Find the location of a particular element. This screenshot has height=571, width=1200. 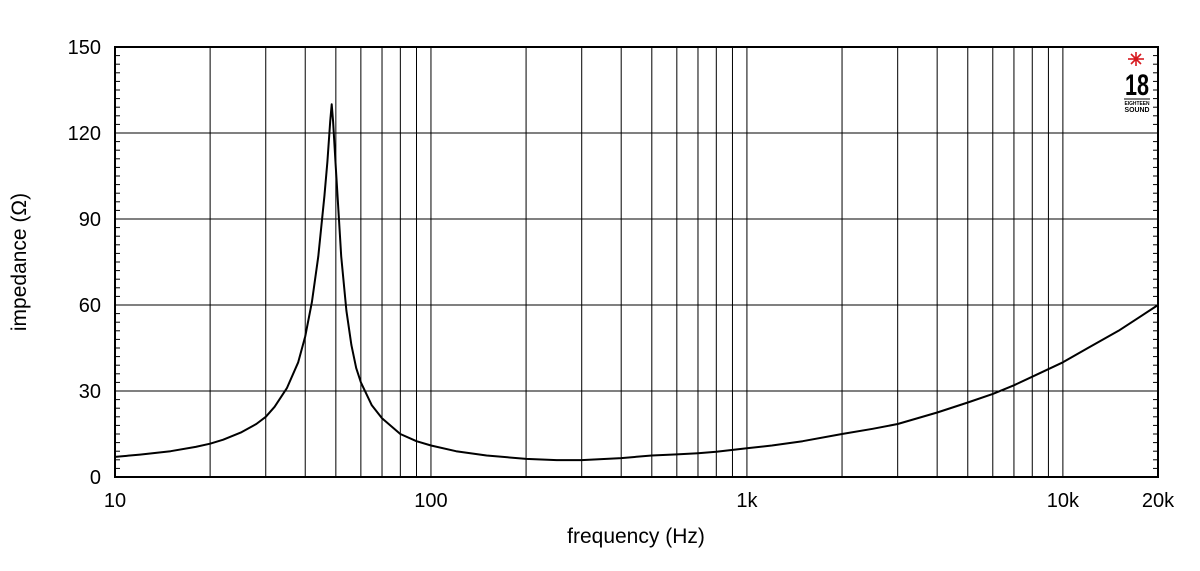

x-tick-label: 10 is located at coordinates (115, 501).